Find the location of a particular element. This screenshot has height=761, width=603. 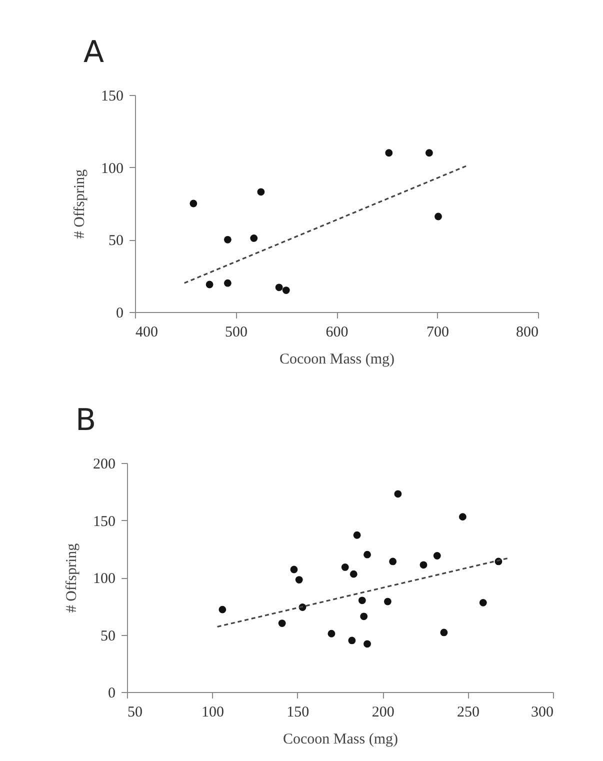

x-tick-label: 300 is located at coordinates (542, 712).